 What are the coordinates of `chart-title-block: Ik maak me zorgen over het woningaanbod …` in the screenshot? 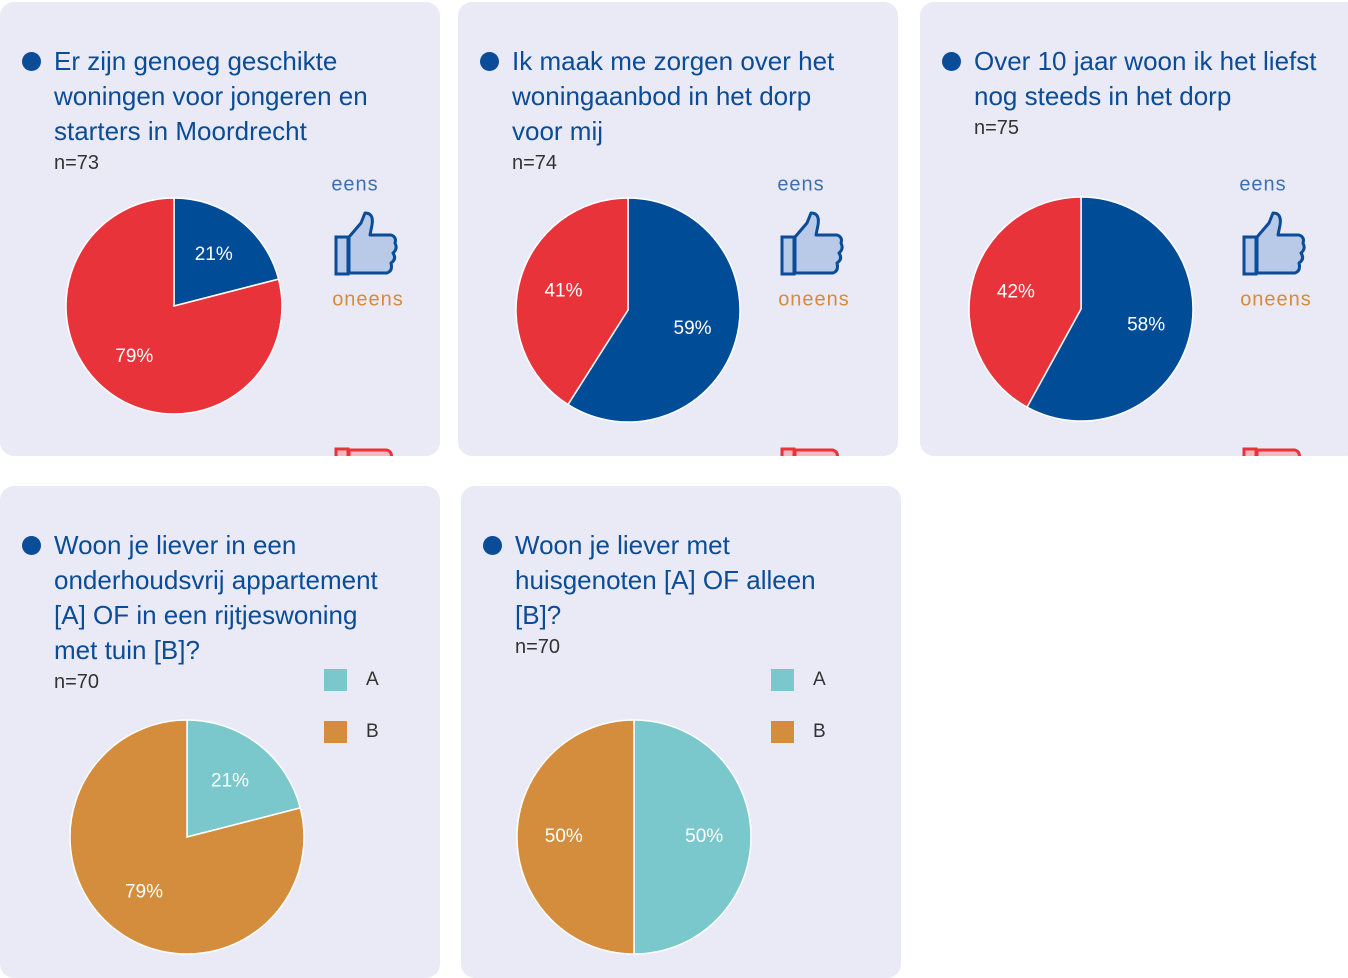 It's located at (671, 109).